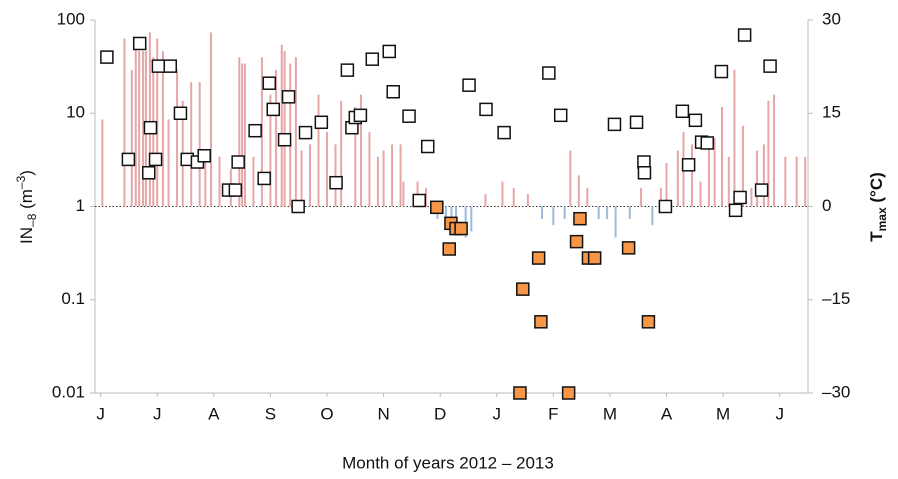 The image size is (898, 479). I want to click on y-tick-label: 0.1, so click(73, 298).